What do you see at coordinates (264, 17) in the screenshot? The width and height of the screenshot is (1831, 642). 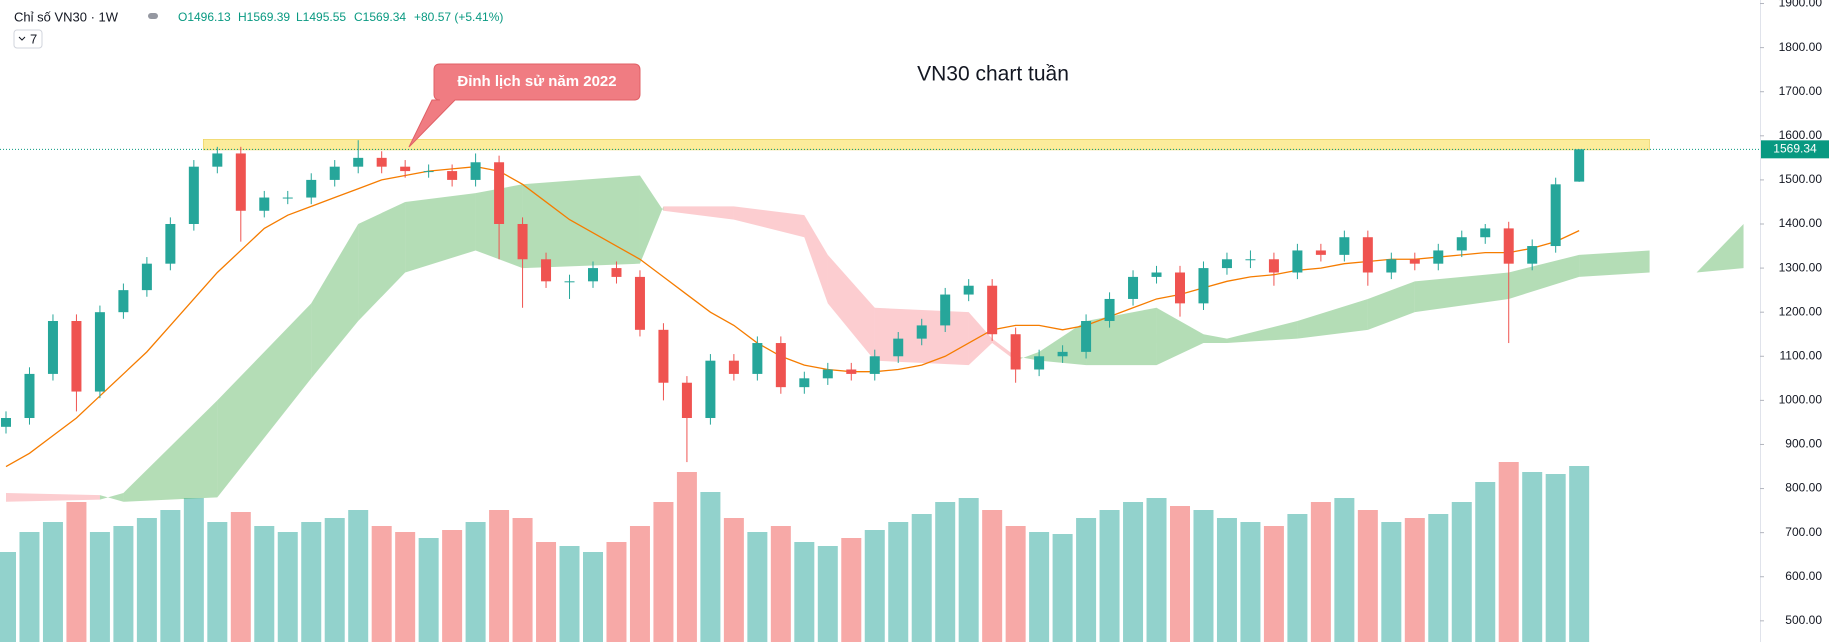 I see `ohlc-high: H1569.39` at bounding box center [264, 17].